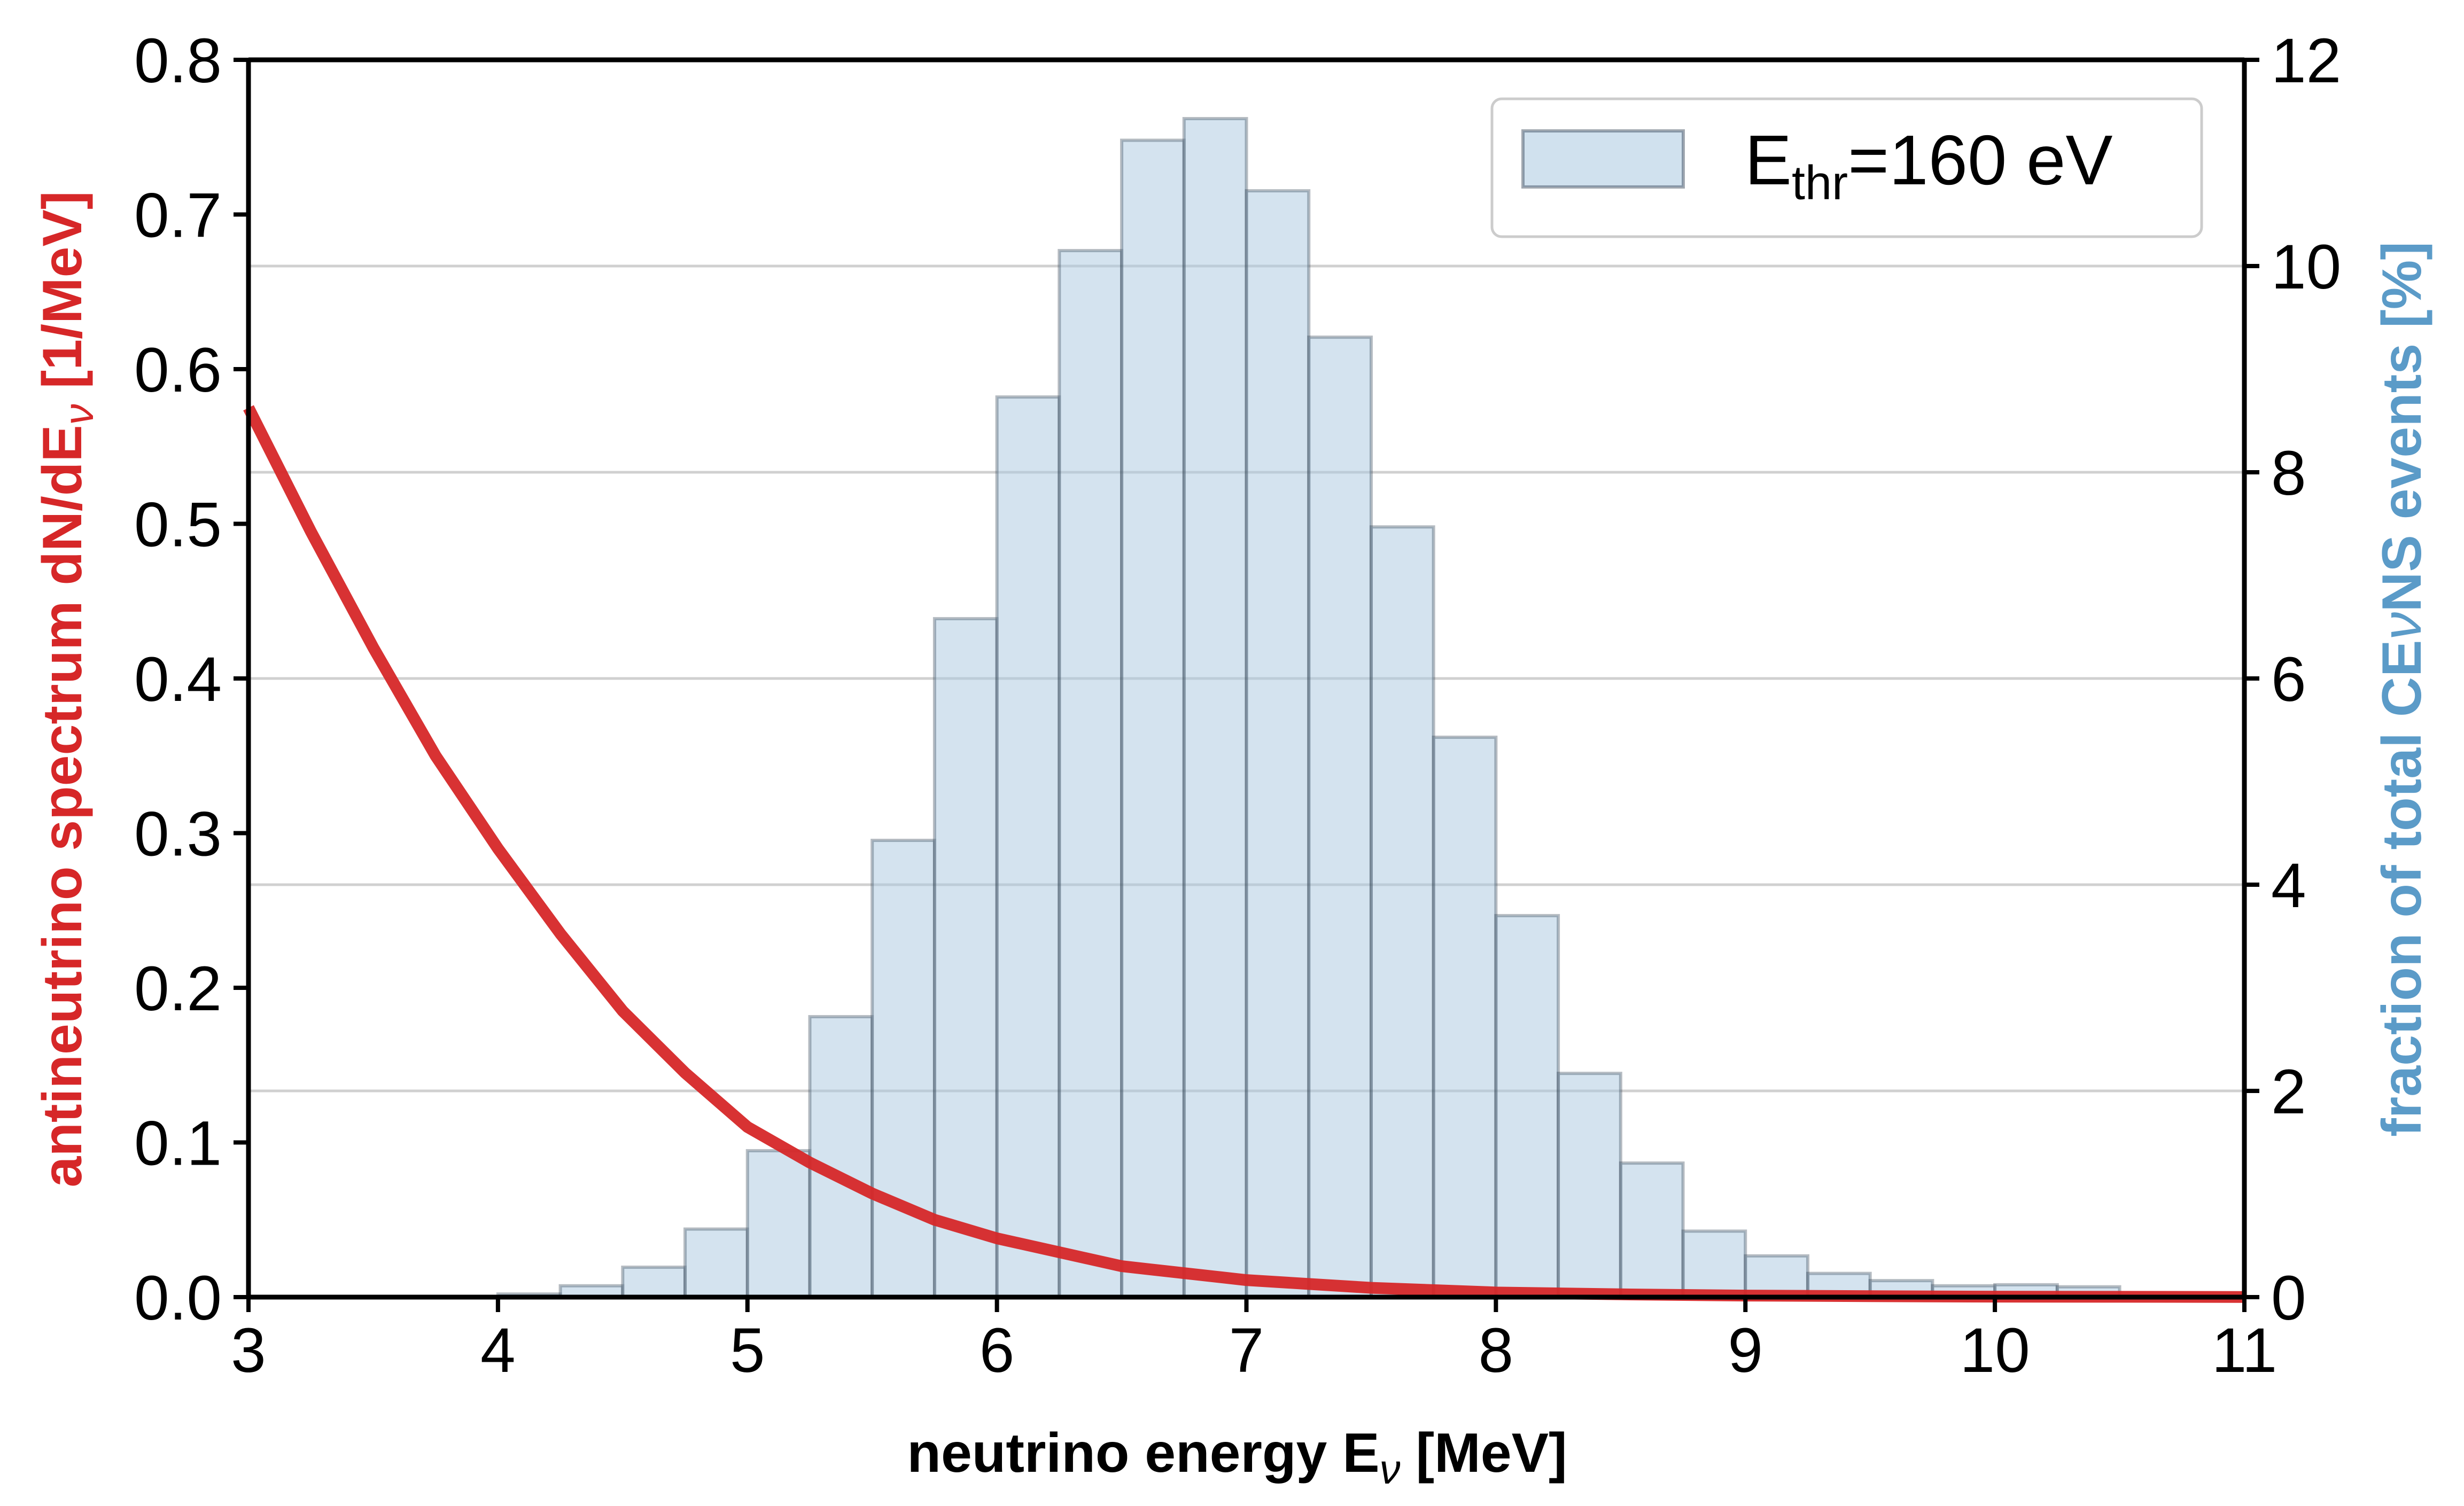 This screenshot has width=2464, height=1506. I want to click on right-axis-label-pre: fraction of total CE, so click(2402, 888).